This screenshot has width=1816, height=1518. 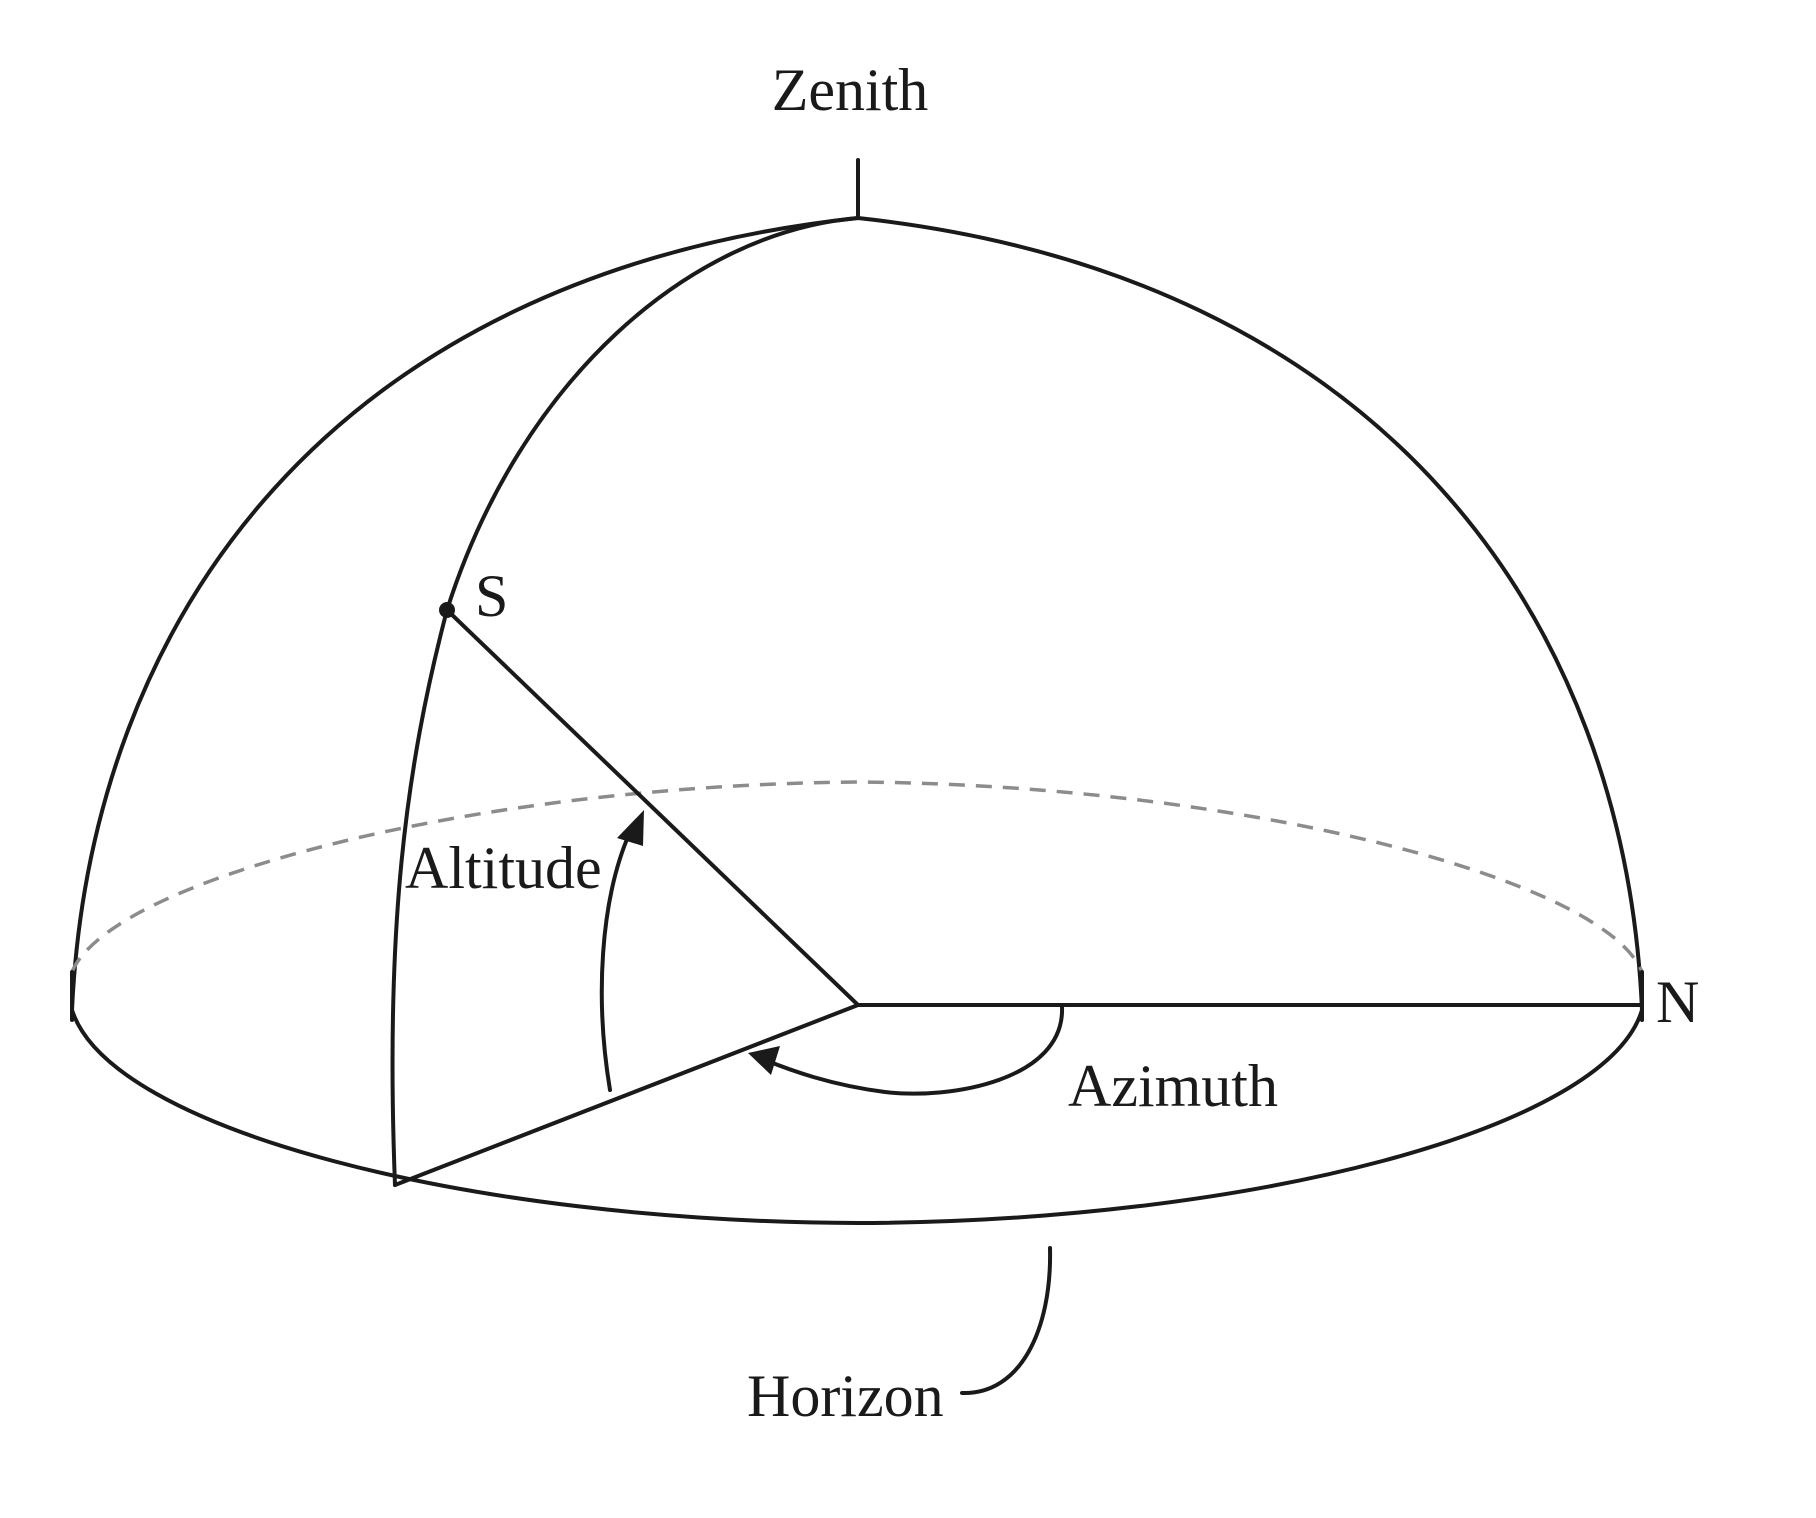 What do you see at coordinates (626, 1095) in the screenshot?
I see `star-foot-line` at bounding box center [626, 1095].